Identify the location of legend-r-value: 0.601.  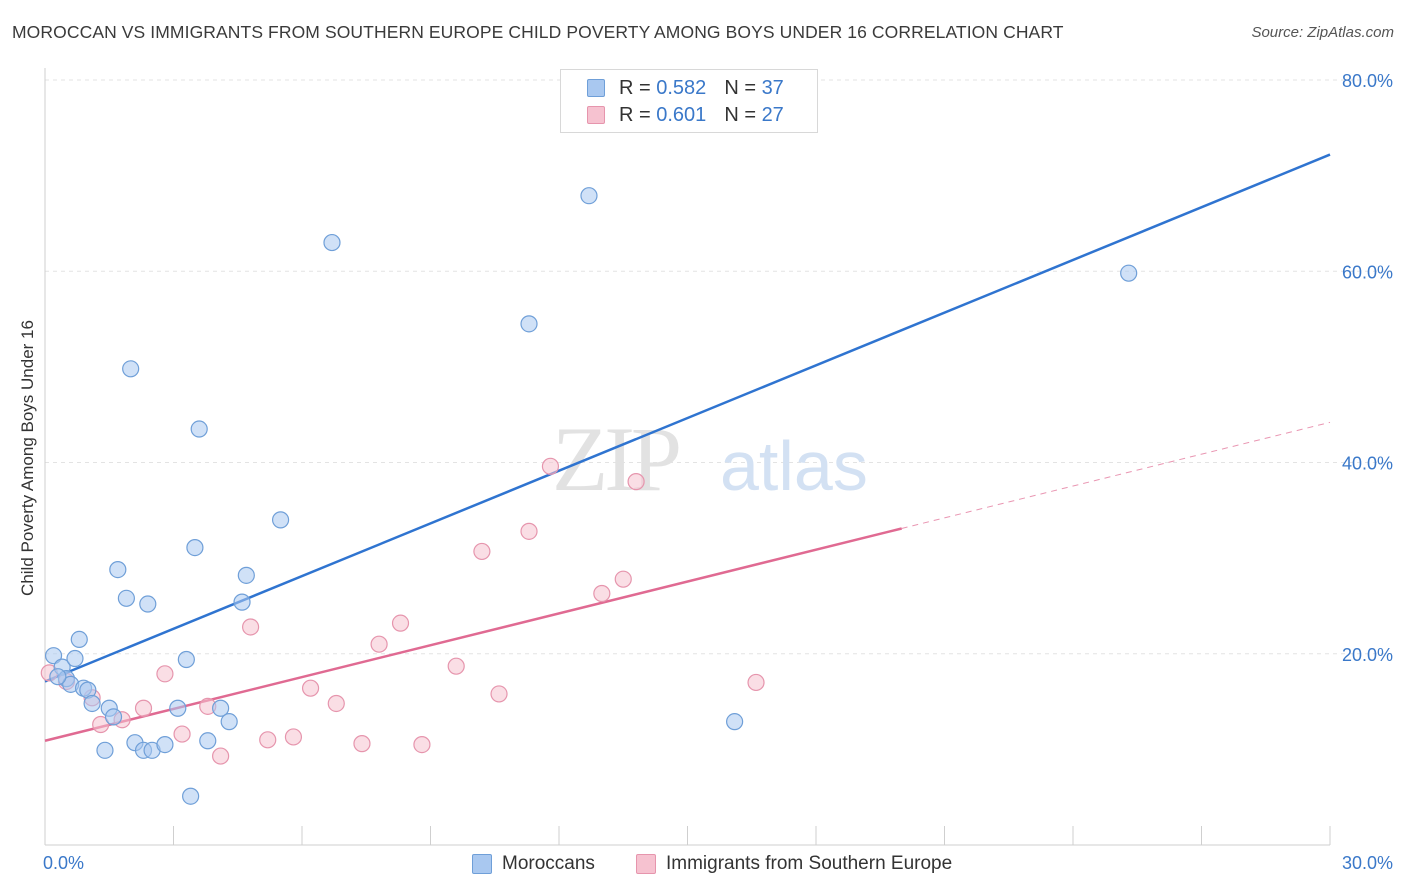
(681, 114).